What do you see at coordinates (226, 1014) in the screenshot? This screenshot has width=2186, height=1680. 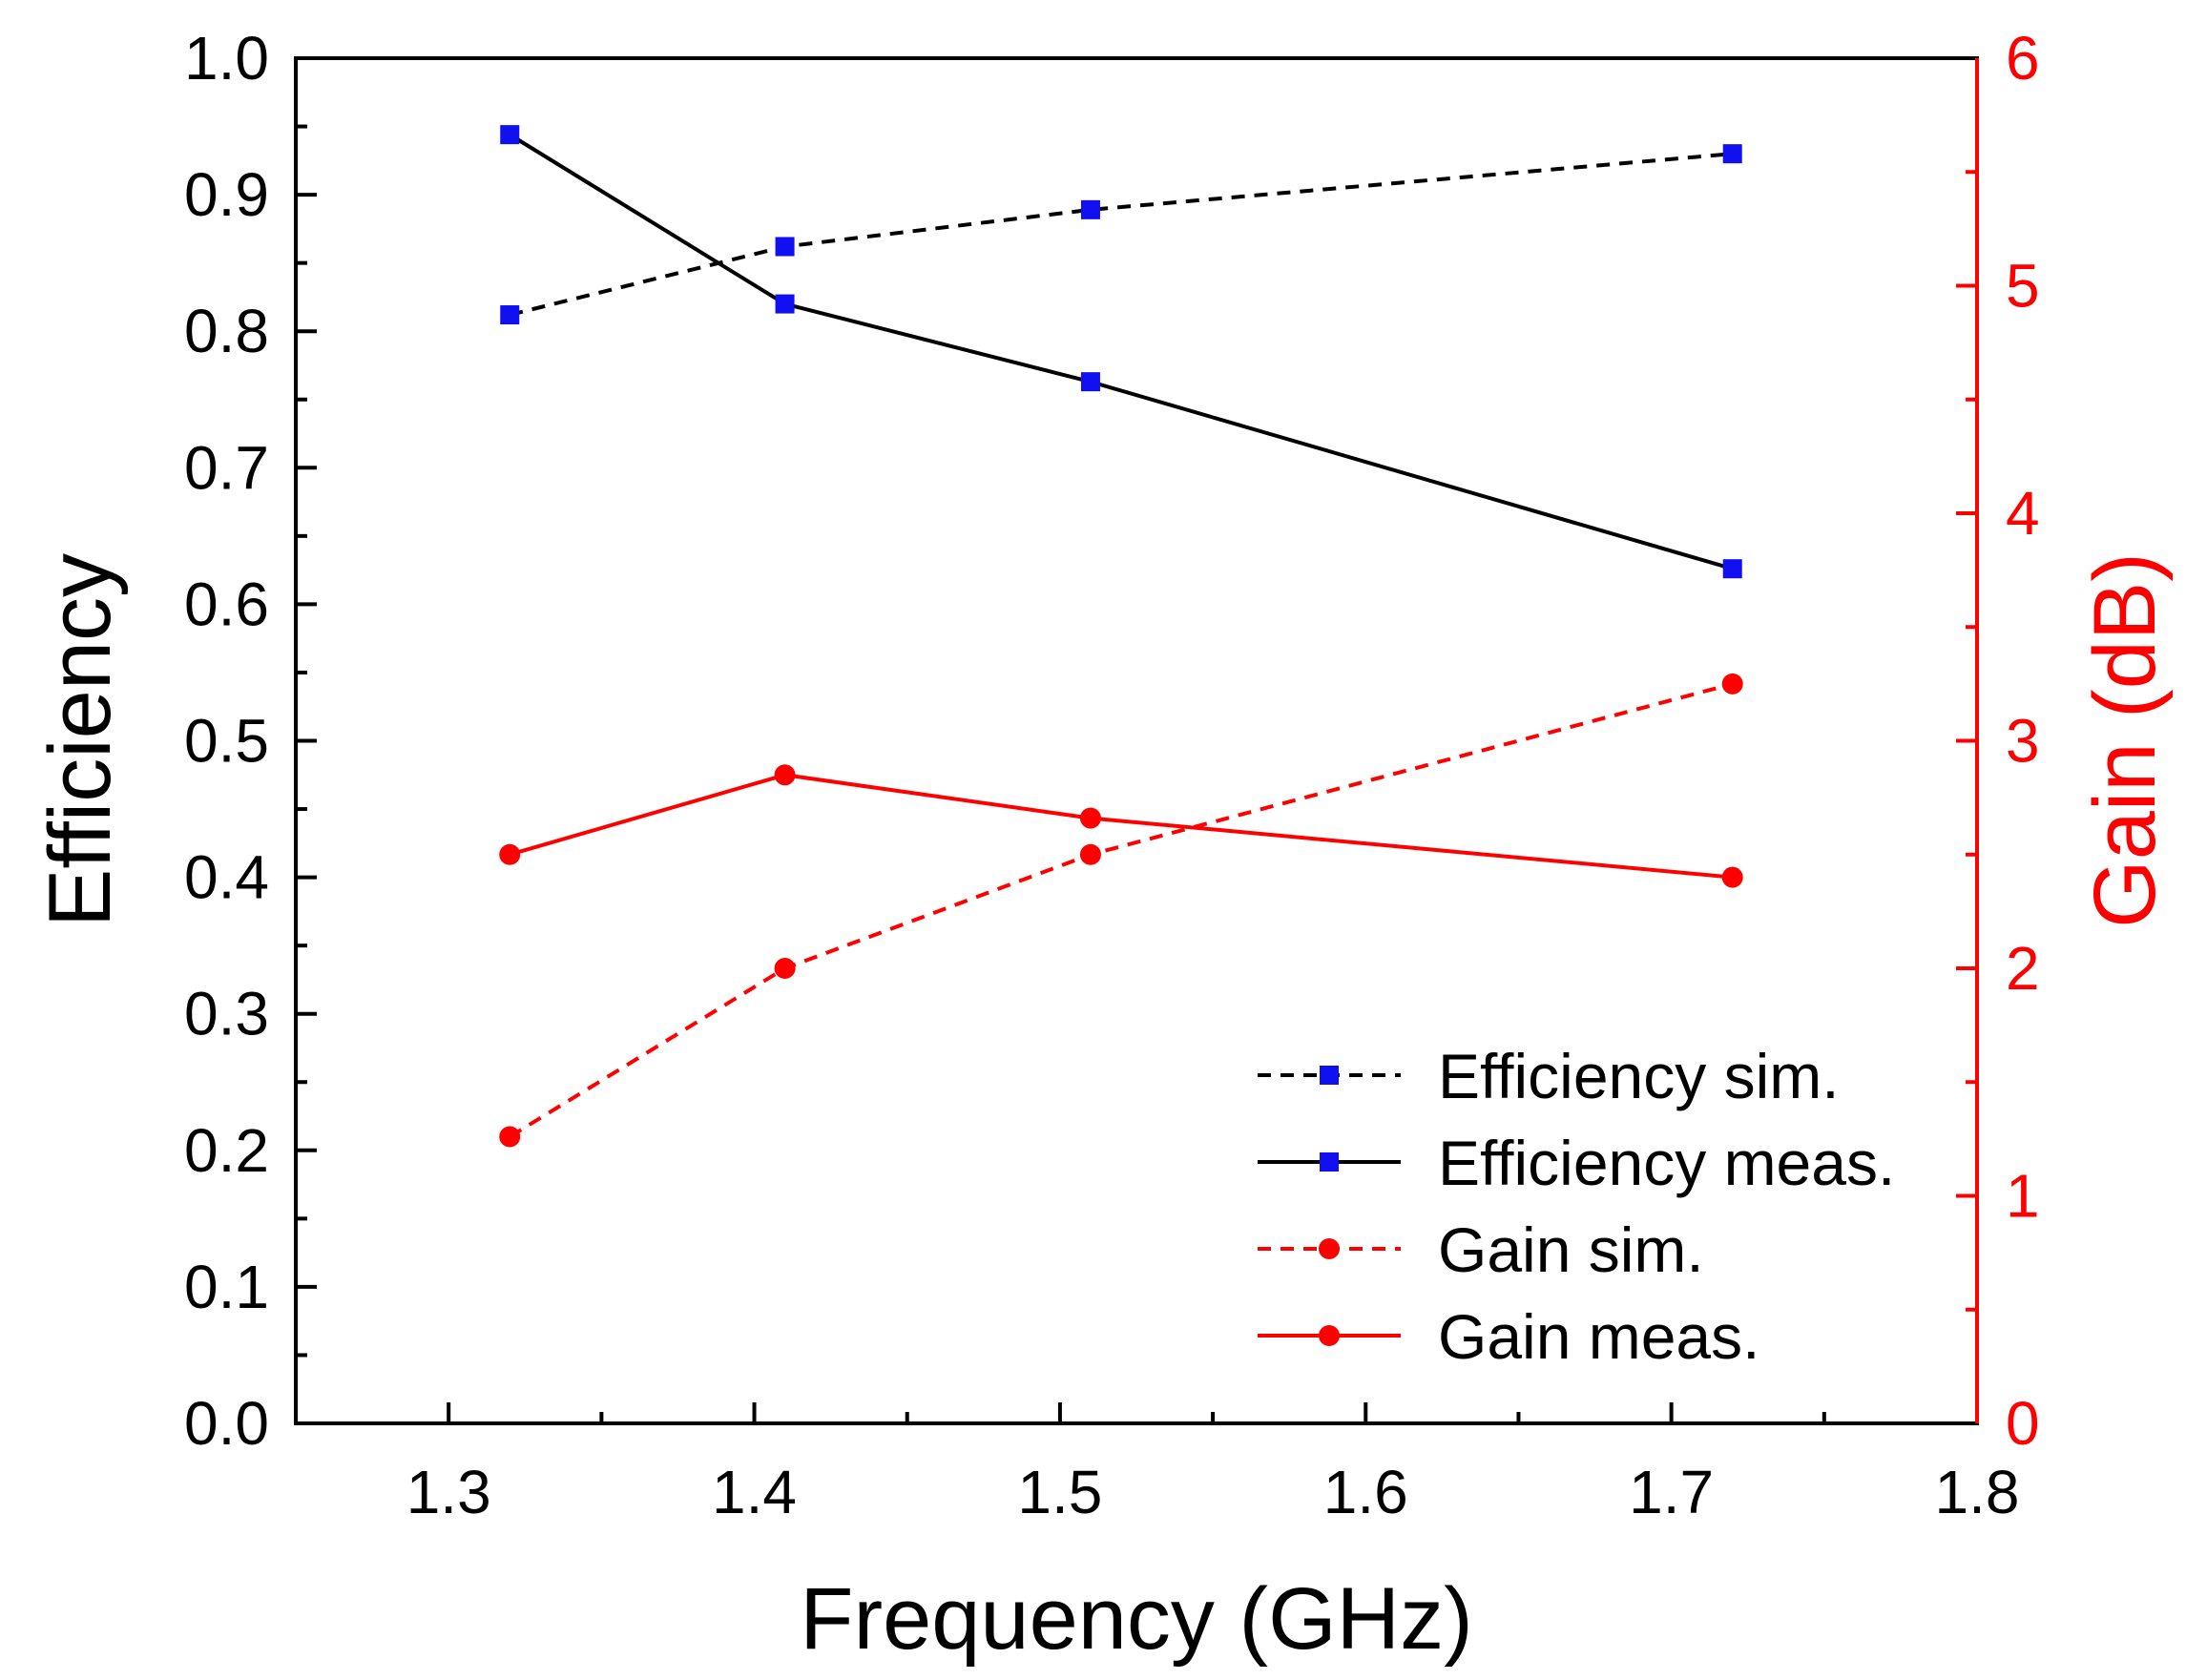 I see `y-tick-label: 0.3` at bounding box center [226, 1014].